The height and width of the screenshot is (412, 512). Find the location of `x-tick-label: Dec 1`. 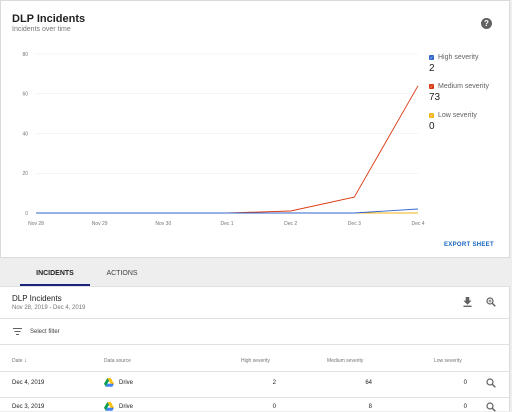

x-tick-label: Dec 1 is located at coordinates (226, 224).